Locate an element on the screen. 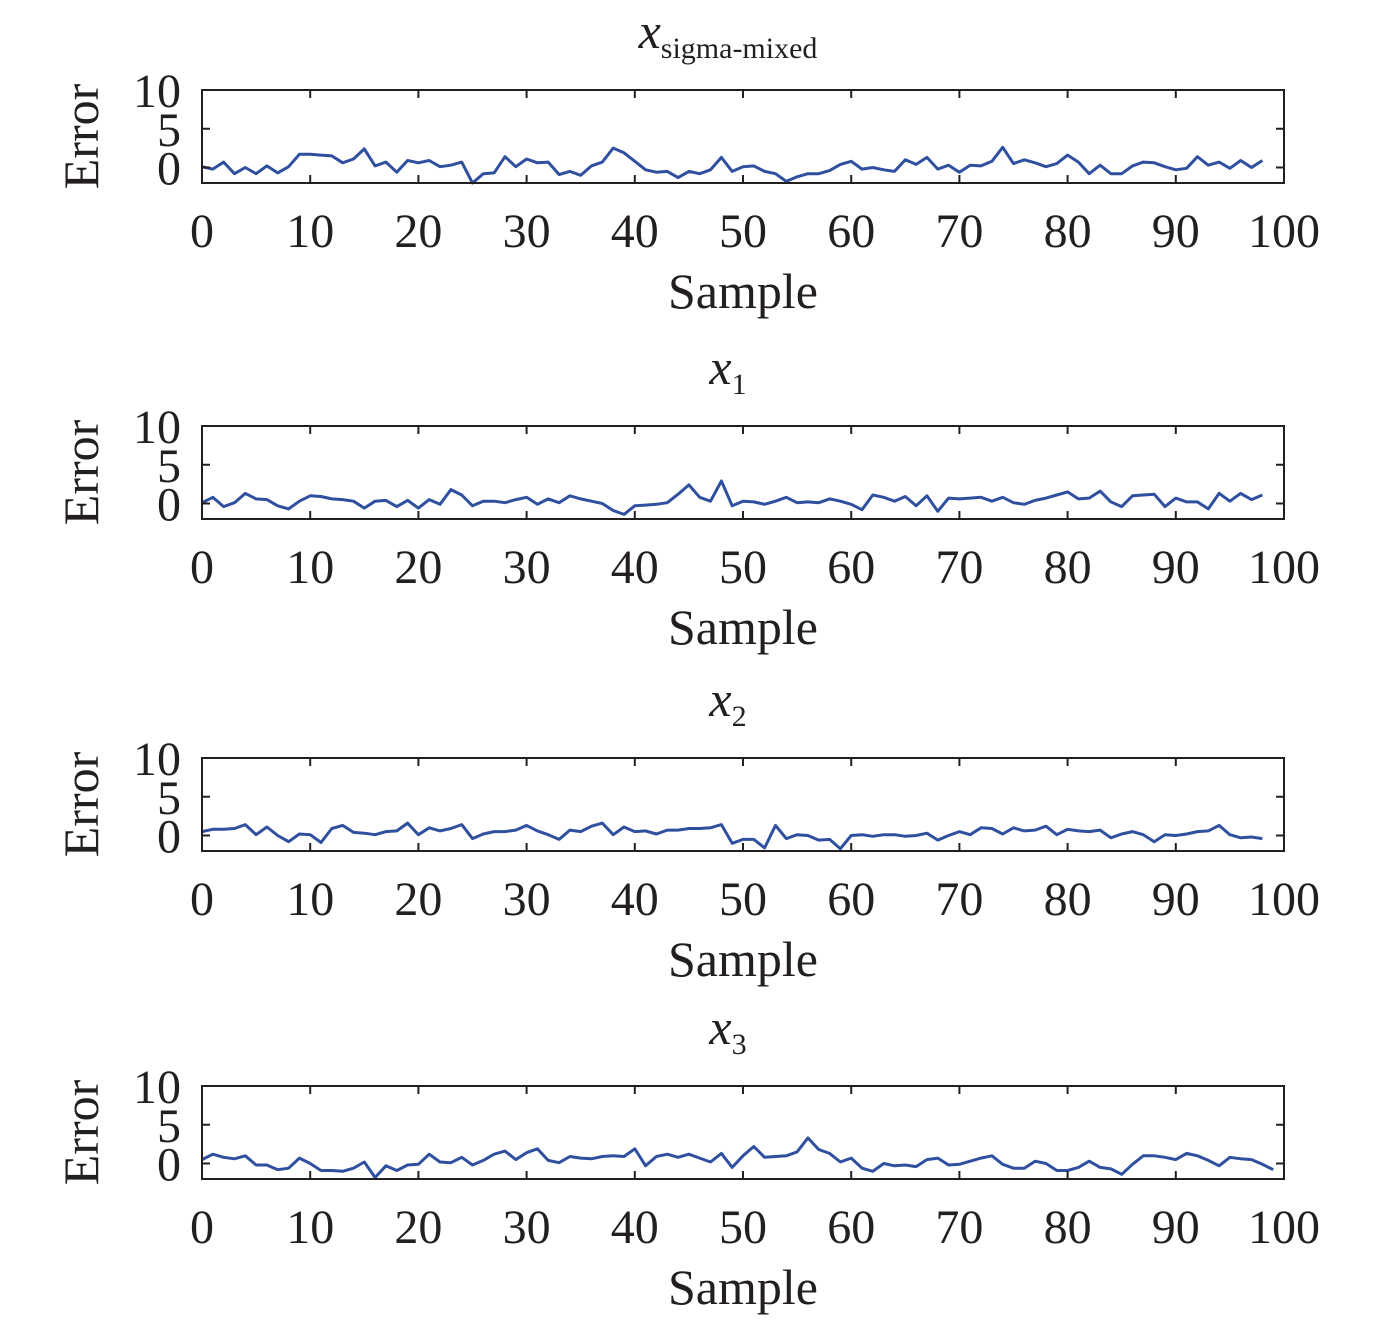 The image size is (1378, 1325). subplot-title: x1 is located at coordinates (727, 370).